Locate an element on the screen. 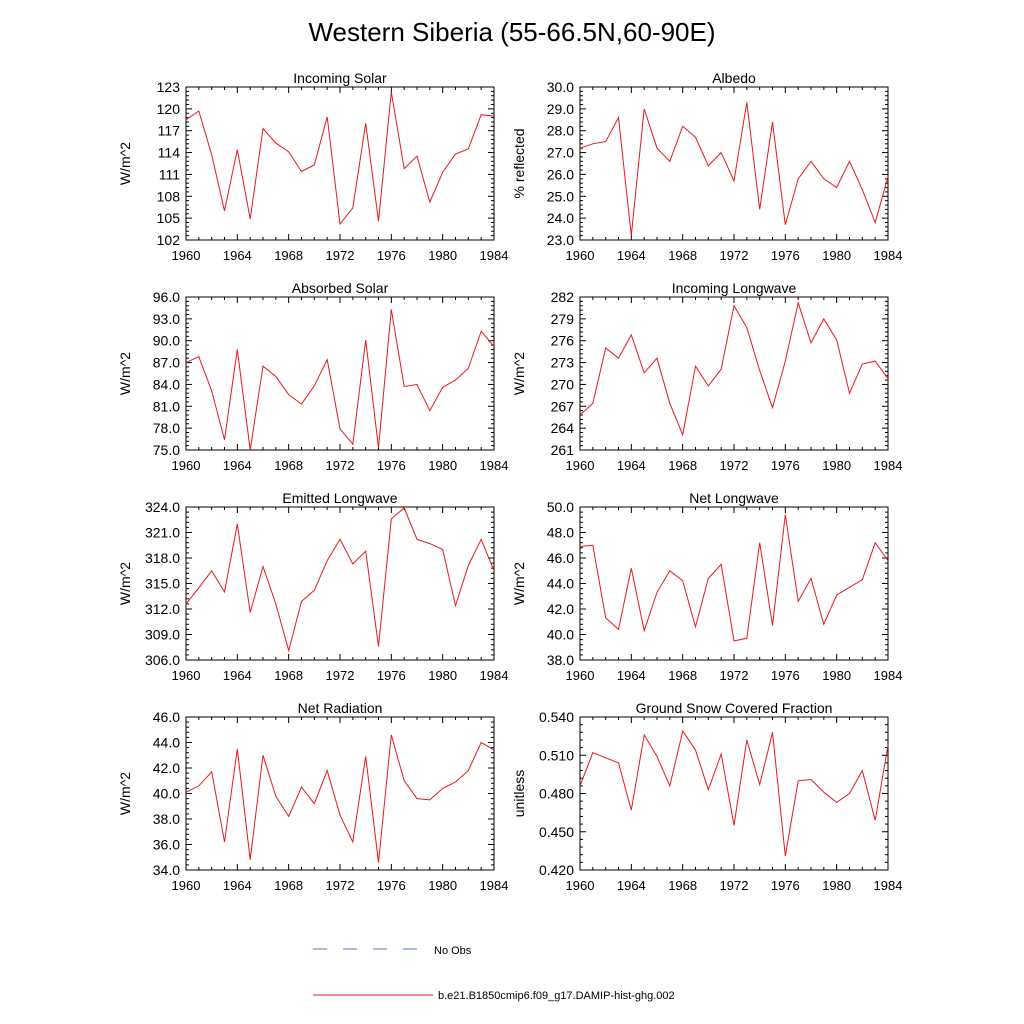 Image resolution: width=1024 pixels, height=1024 pixels. y-tick-label: 78.0 is located at coordinates (166, 428).